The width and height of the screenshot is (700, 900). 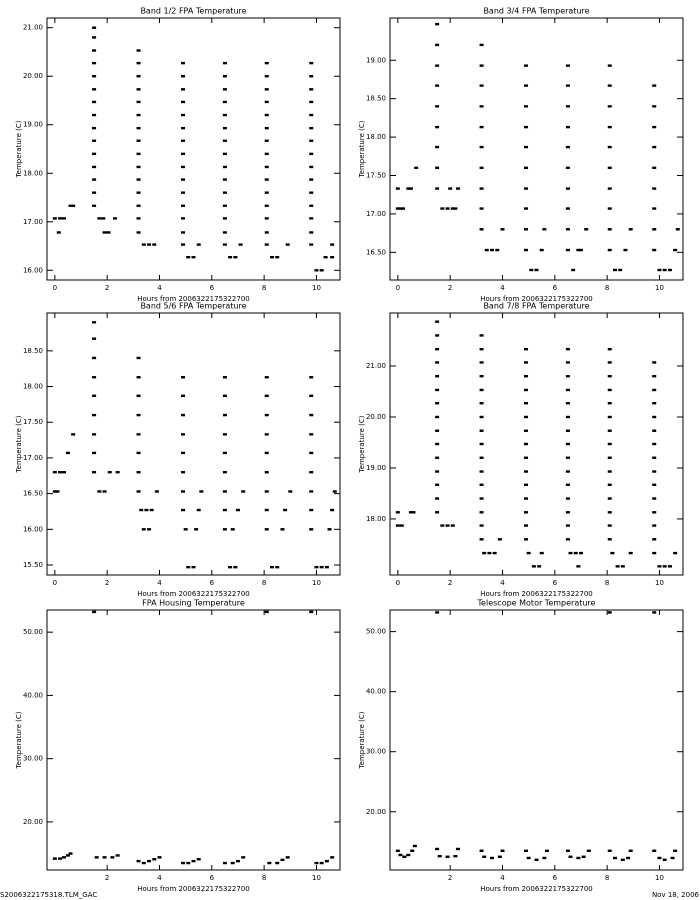 What do you see at coordinates (55, 583) in the screenshot?
I see `x-tick-label: 0` at bounding box center [55, 583].